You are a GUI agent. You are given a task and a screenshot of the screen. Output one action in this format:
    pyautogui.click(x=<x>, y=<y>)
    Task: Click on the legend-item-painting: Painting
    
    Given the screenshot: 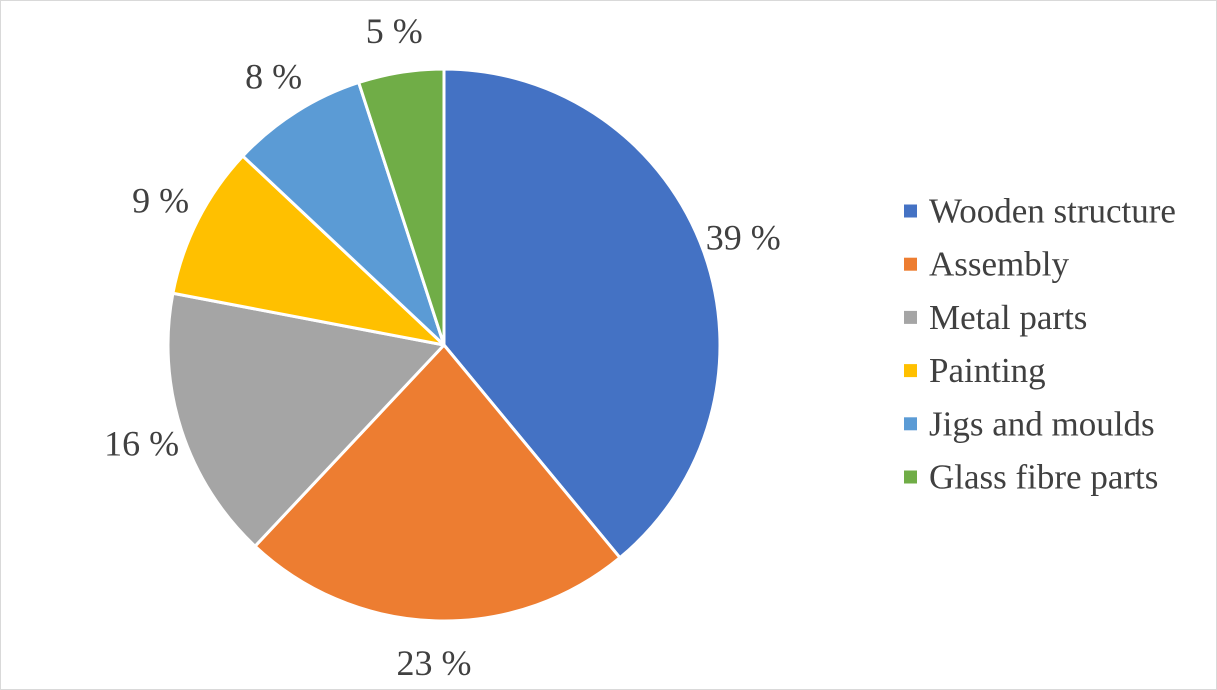 What is the action you would take?
    pyautogui.click(x=975, y=370)
    